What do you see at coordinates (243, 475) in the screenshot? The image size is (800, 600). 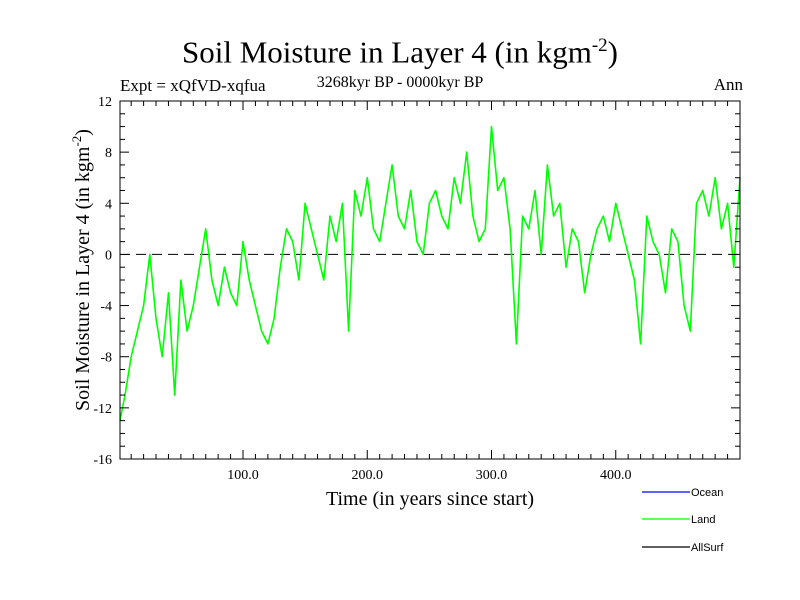 I see `x-tick-label: 100.0` at bounding box center [243, 475].